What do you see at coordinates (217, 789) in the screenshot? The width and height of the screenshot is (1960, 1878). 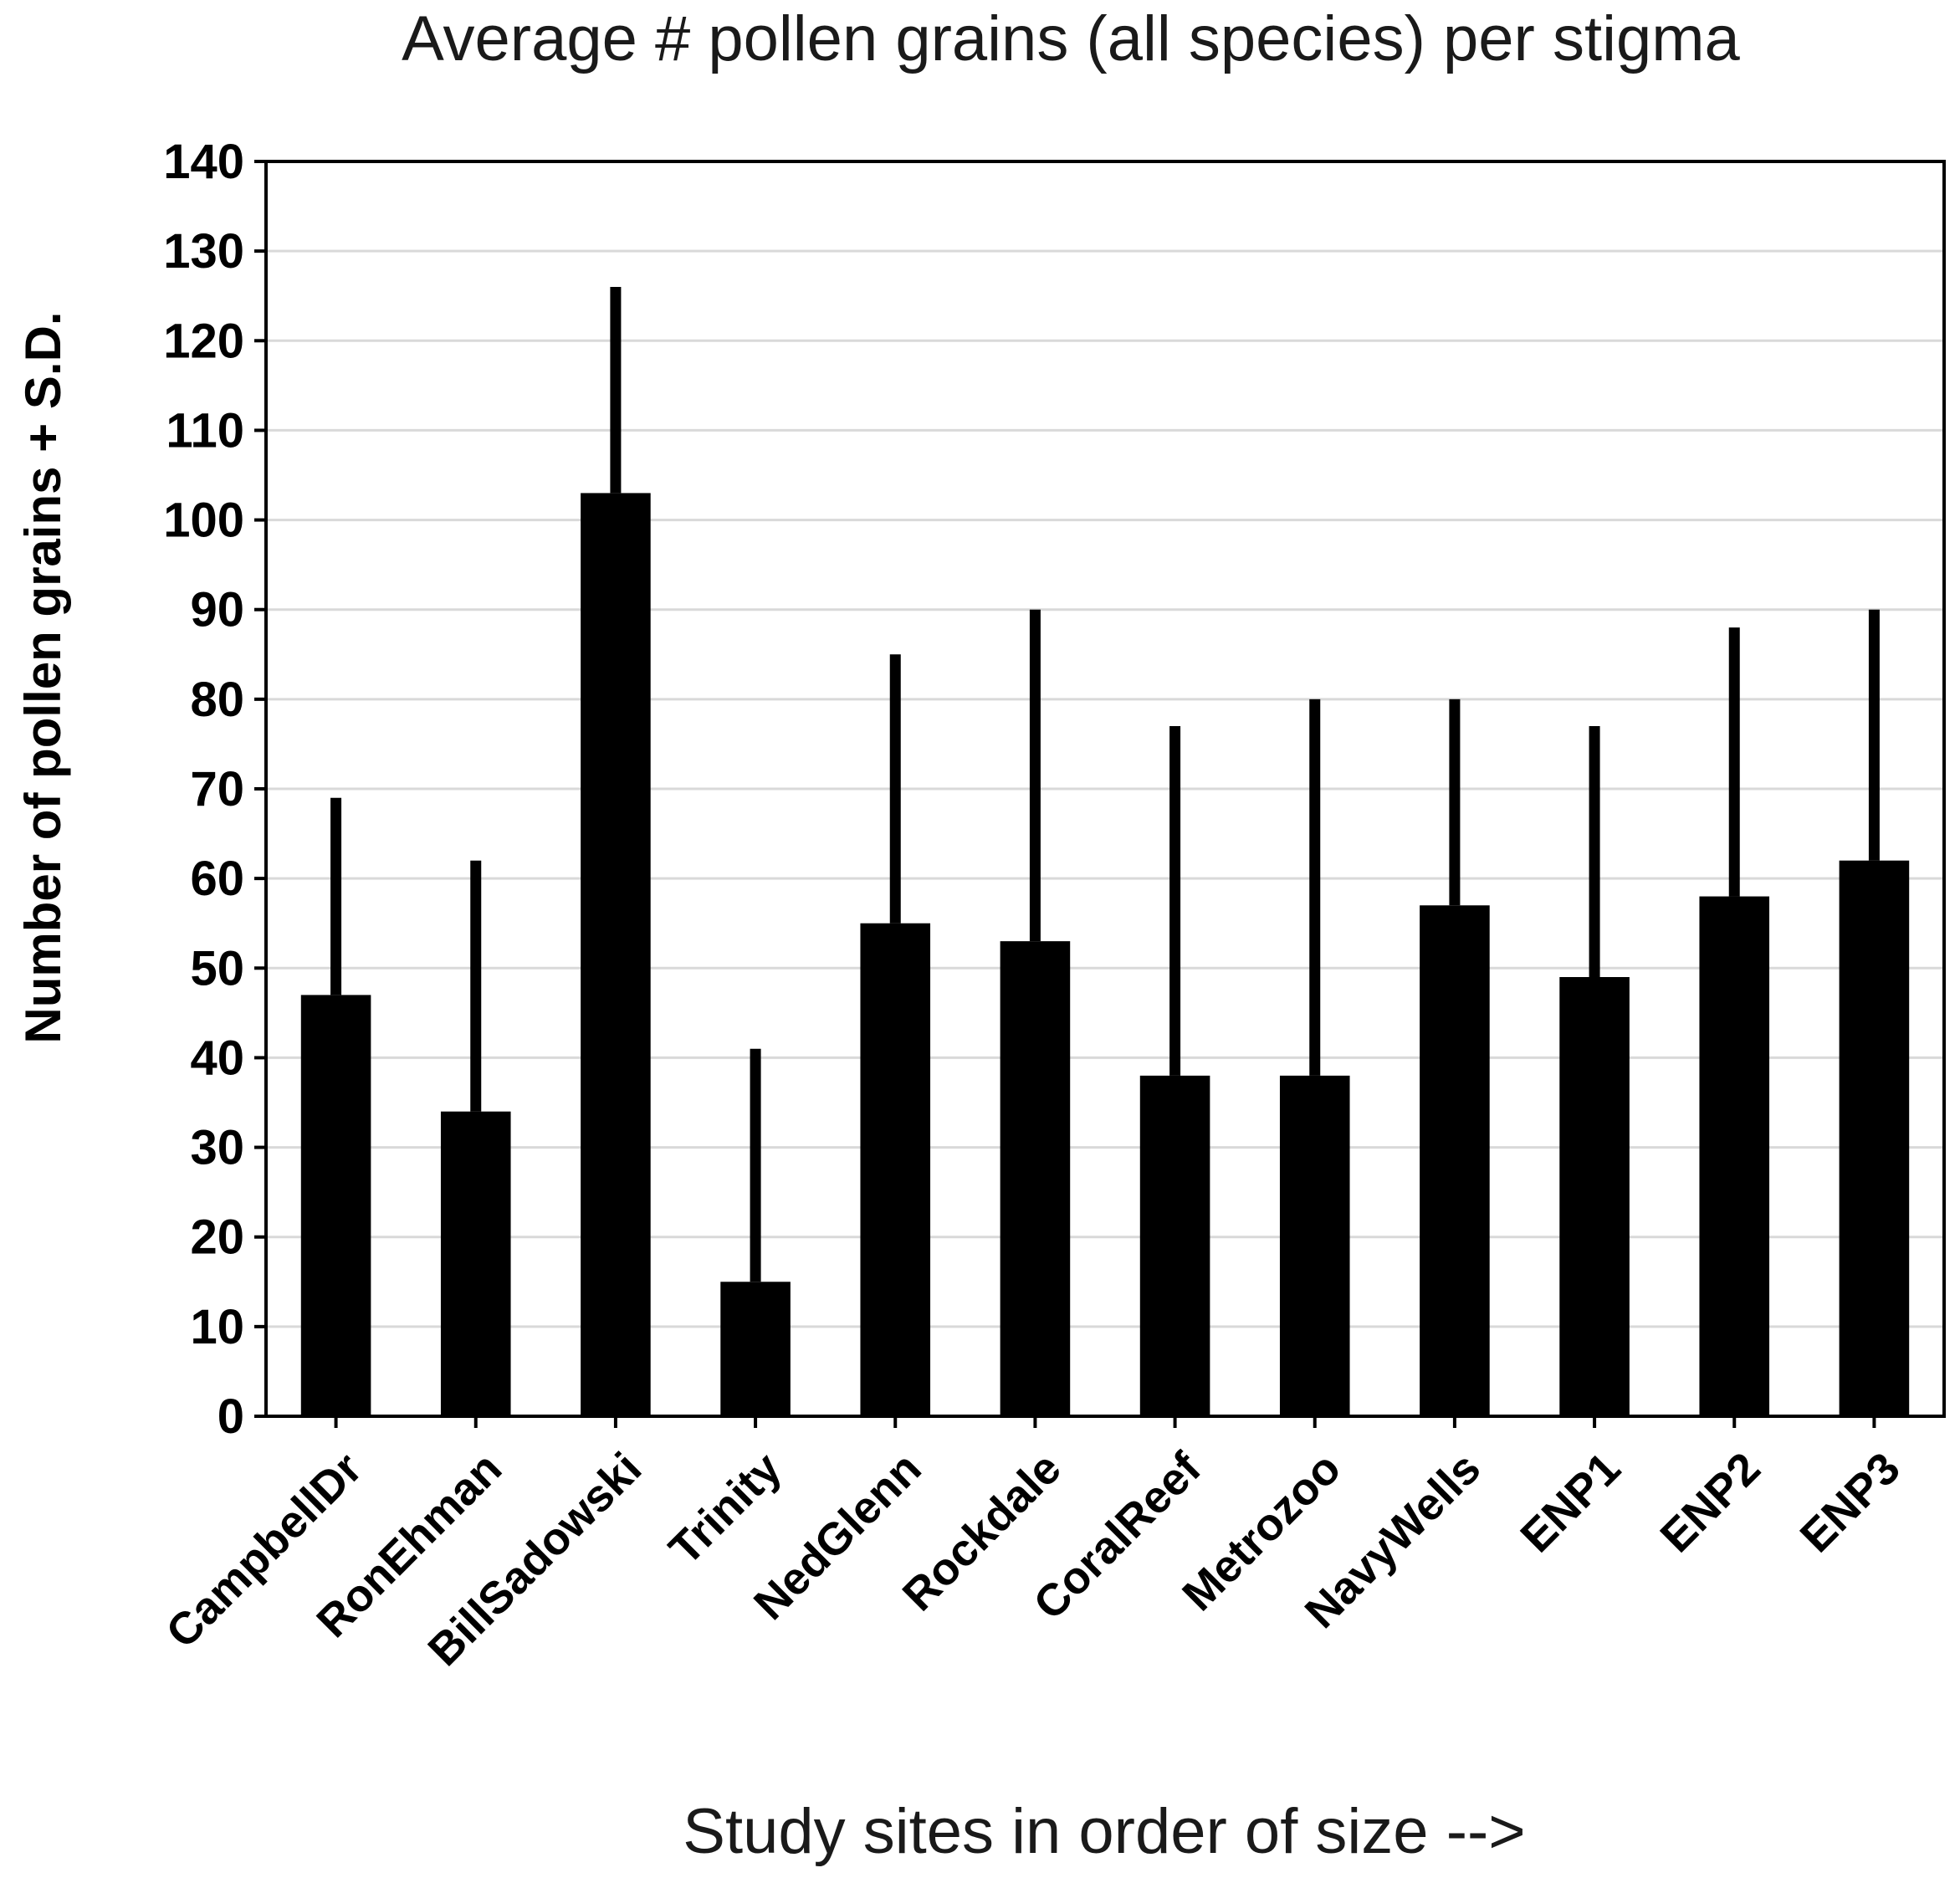 I see `y-tick-label: 70` at bounding box center [217, 789].